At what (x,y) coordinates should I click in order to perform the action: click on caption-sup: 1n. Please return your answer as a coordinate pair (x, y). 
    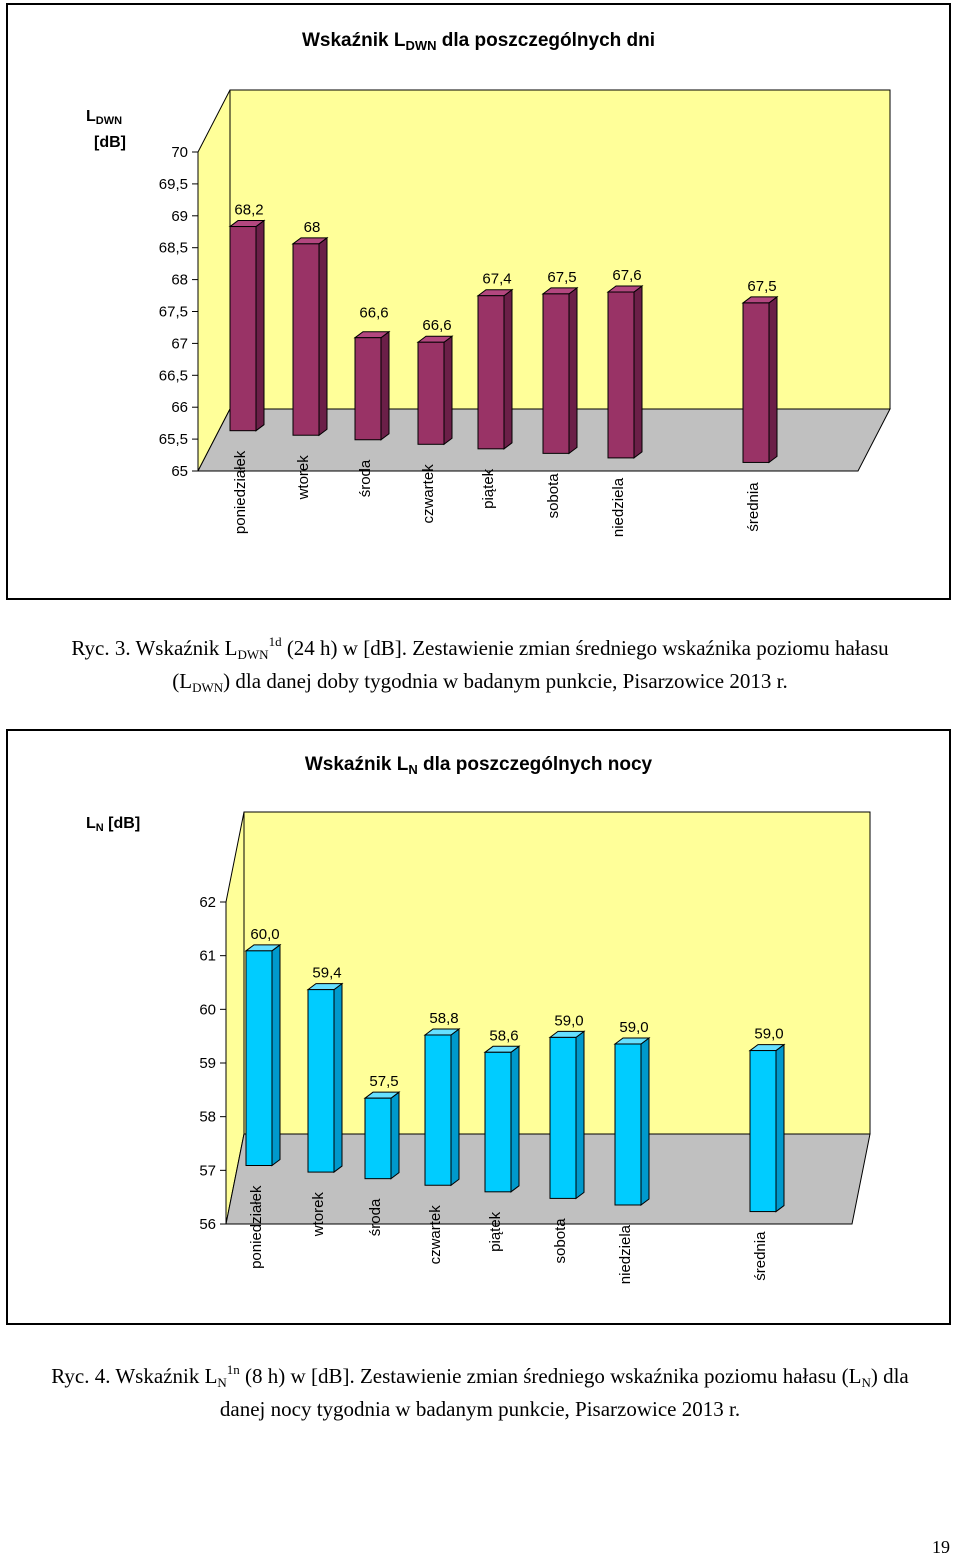
    Looking at the image, I should click on (233, 1369).